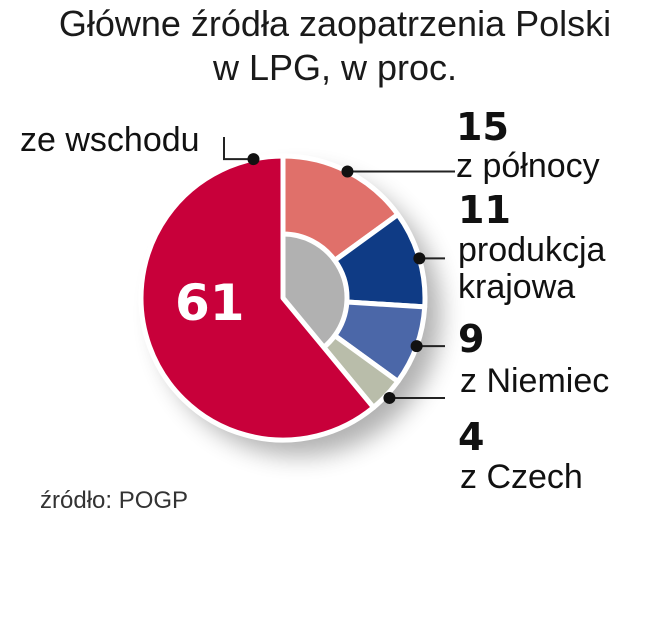 The height and width of the screenshot is (640, 670). What do you see at coordinates (482, 127) in the screenshot?
I see `value-label-z-północy: 15` at bounding box center [482, 127].